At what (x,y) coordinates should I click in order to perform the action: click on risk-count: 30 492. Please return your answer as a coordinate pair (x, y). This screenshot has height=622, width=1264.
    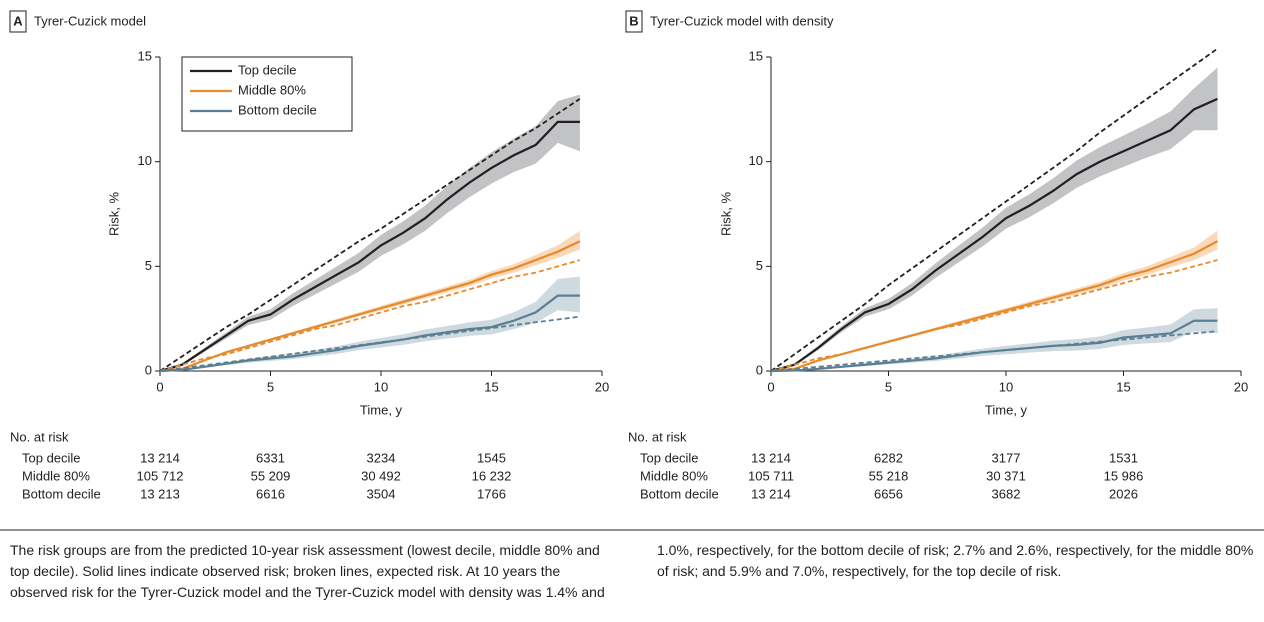
    Looking at the image, I should click on (381, 475).